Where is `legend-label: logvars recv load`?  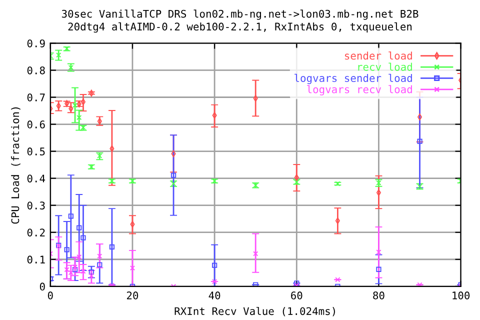 legend-label: logvars recv load is located at coordinates (359, 90).